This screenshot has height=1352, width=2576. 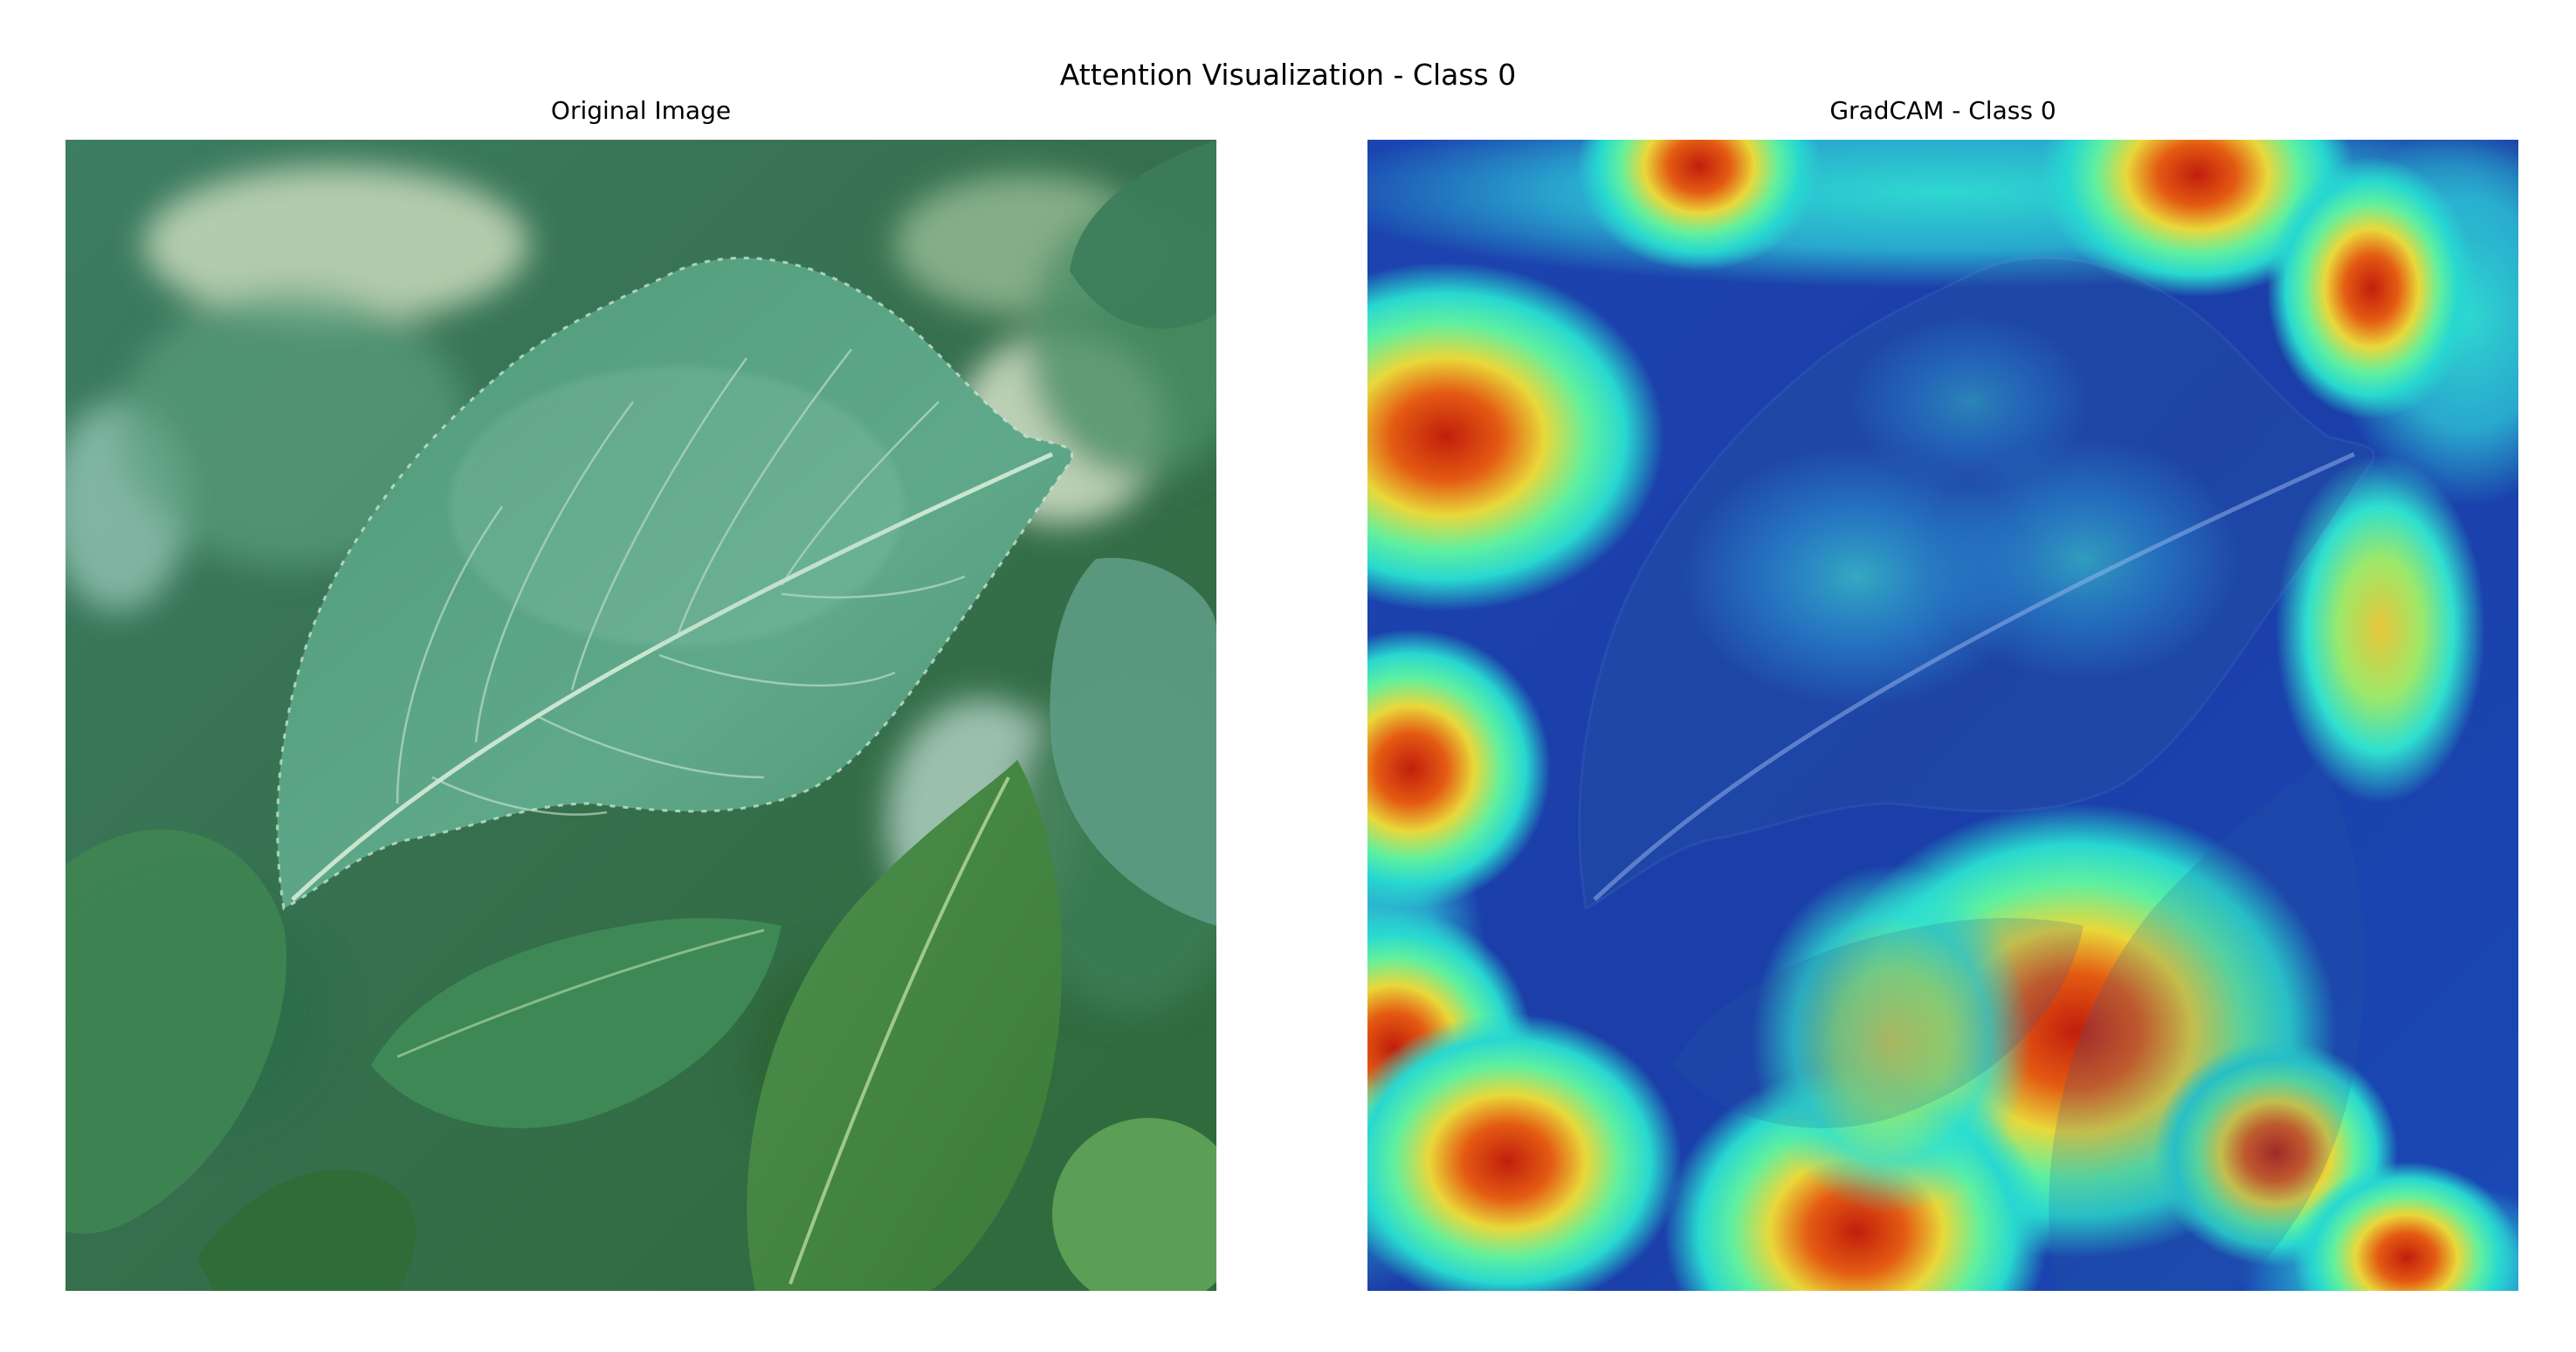 I want to click on figure-title: Attention Visualization - Class 0, so click(x=1288, y=75).